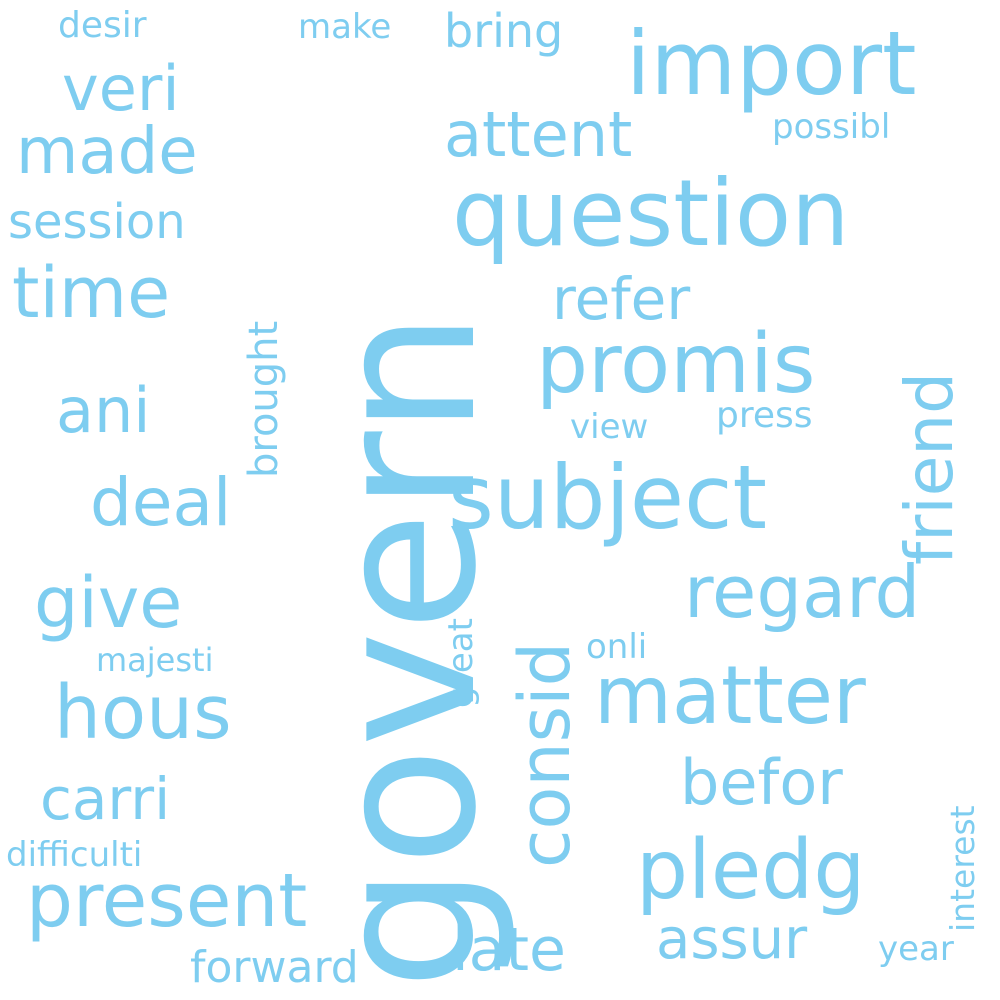  I want to click on word-view: view, so click(609, 427).